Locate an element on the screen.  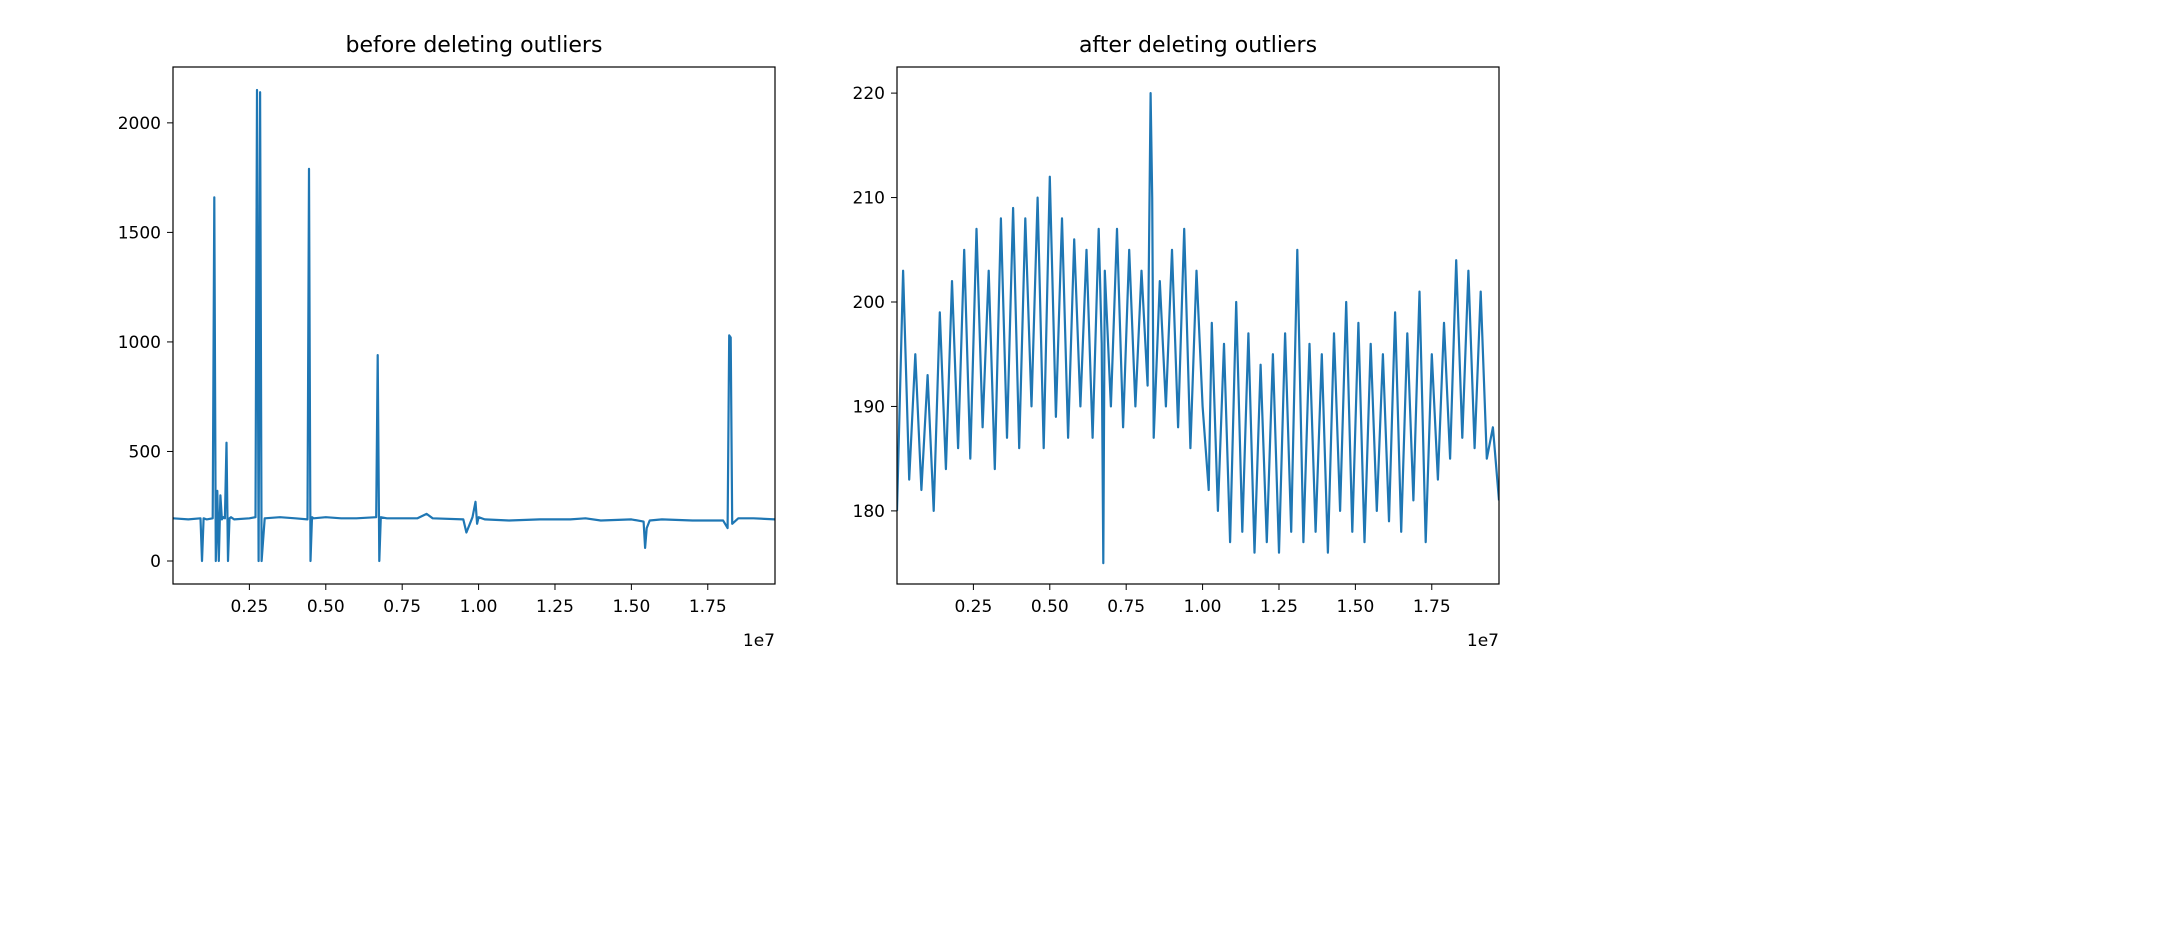
x-tick-label-after-3: 1.00 is located at coordinates (1203, 607).